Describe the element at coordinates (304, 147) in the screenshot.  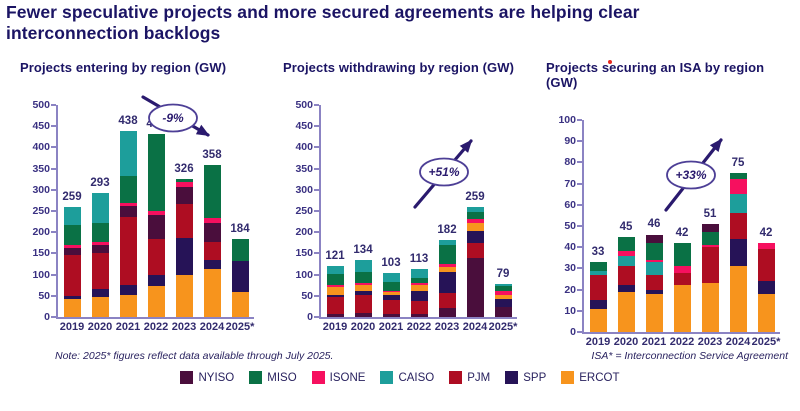
I see `y-tick-label: 400` at that location.